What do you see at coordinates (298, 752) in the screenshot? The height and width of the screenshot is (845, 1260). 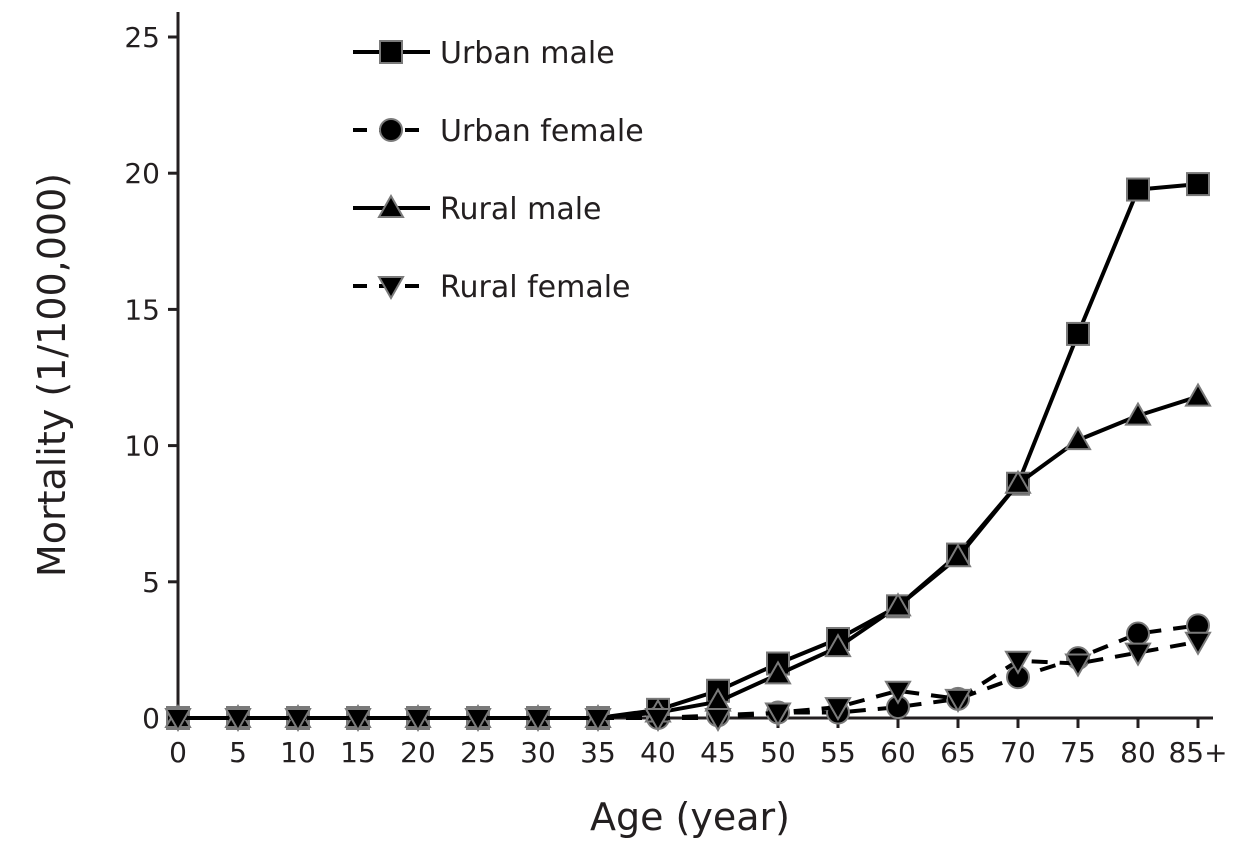 I see `x-tick-label: 10` at bounding box center [298, 752].